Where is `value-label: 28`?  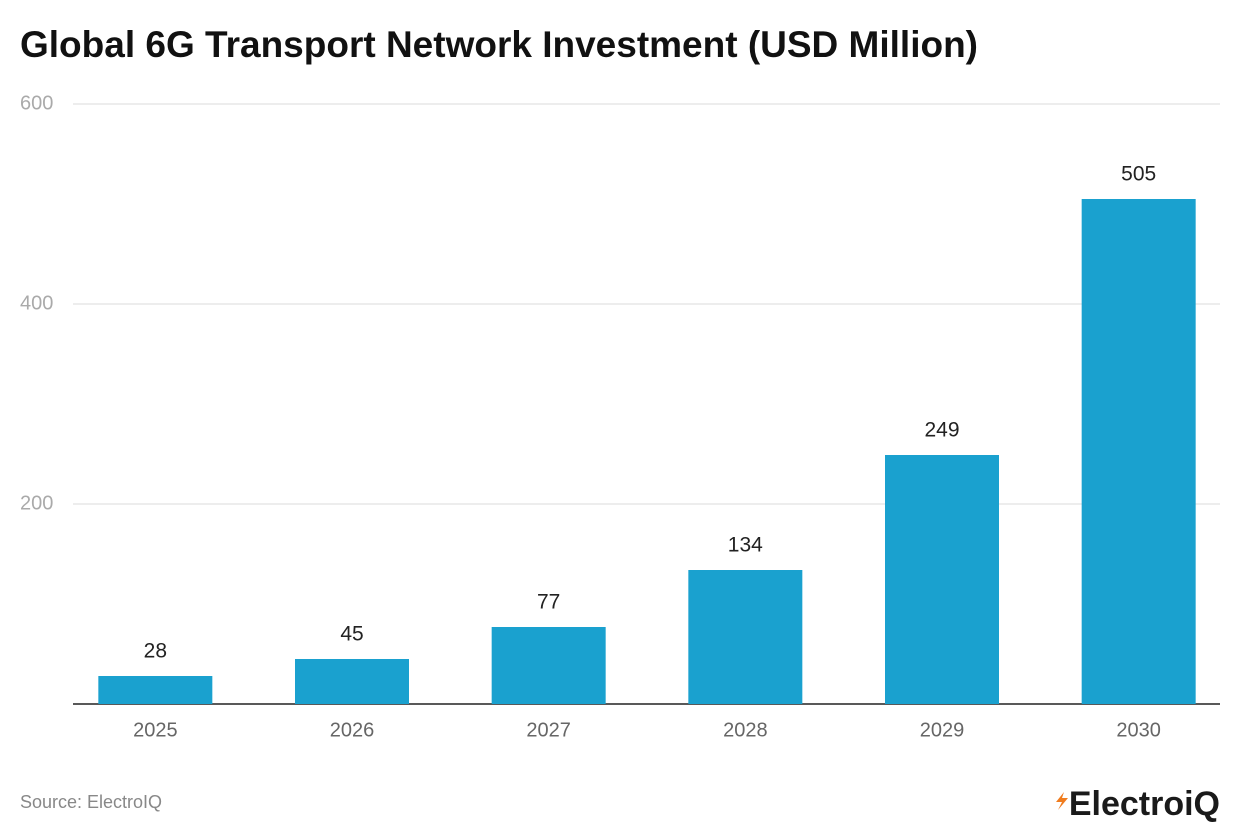 value-label: 28 is located at coordinates (155, 651).